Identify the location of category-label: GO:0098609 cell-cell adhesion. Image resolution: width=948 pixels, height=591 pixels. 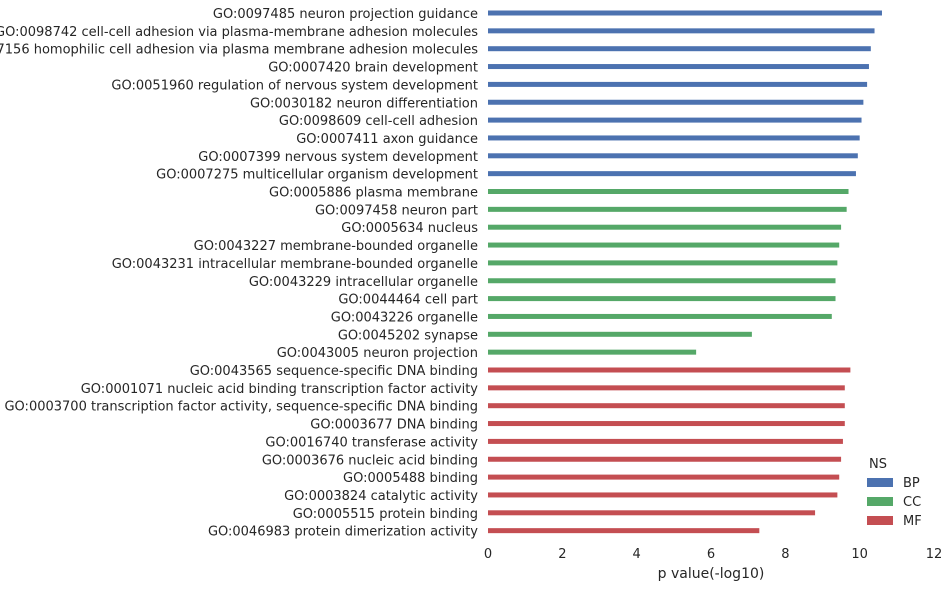
(378, 121).